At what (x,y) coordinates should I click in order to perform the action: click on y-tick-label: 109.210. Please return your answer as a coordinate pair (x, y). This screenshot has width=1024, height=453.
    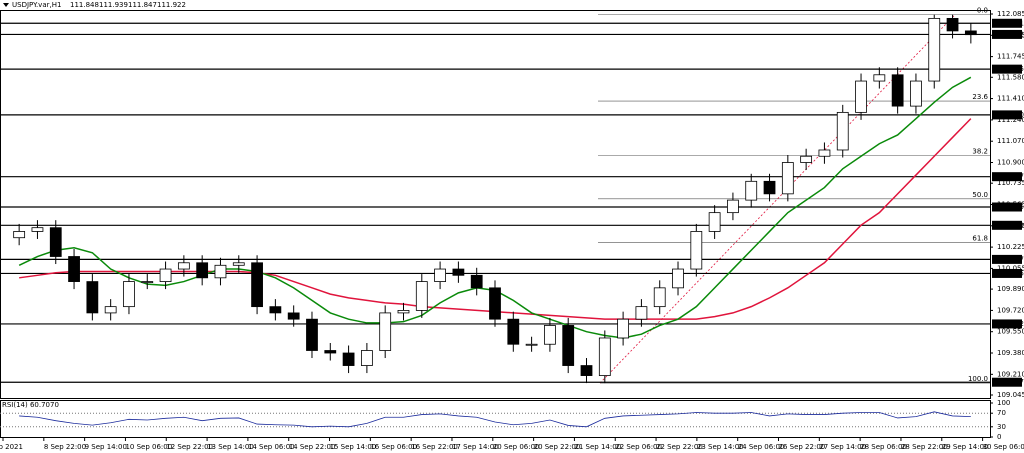
    Looking at the image, I should click on (1010, 374).